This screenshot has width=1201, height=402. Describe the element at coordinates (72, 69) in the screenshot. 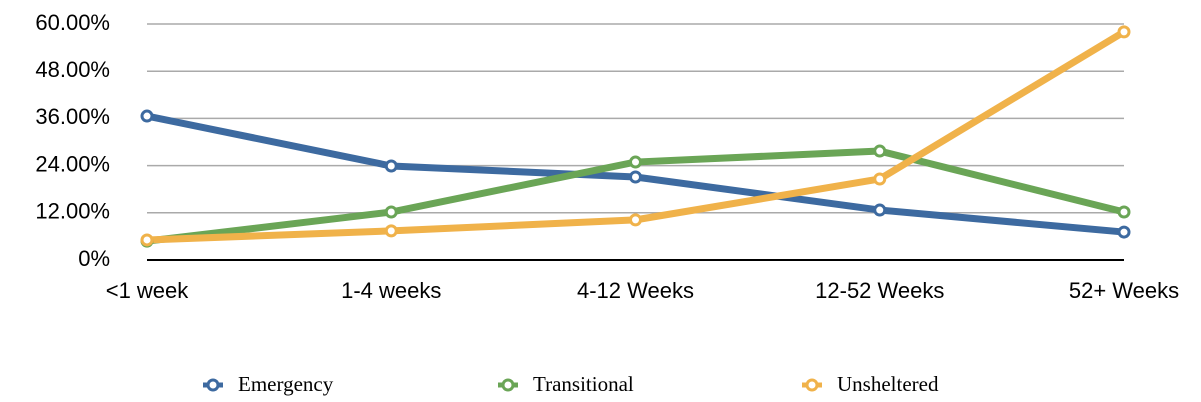

I see `y-tick-label: 48.00%` at that location.